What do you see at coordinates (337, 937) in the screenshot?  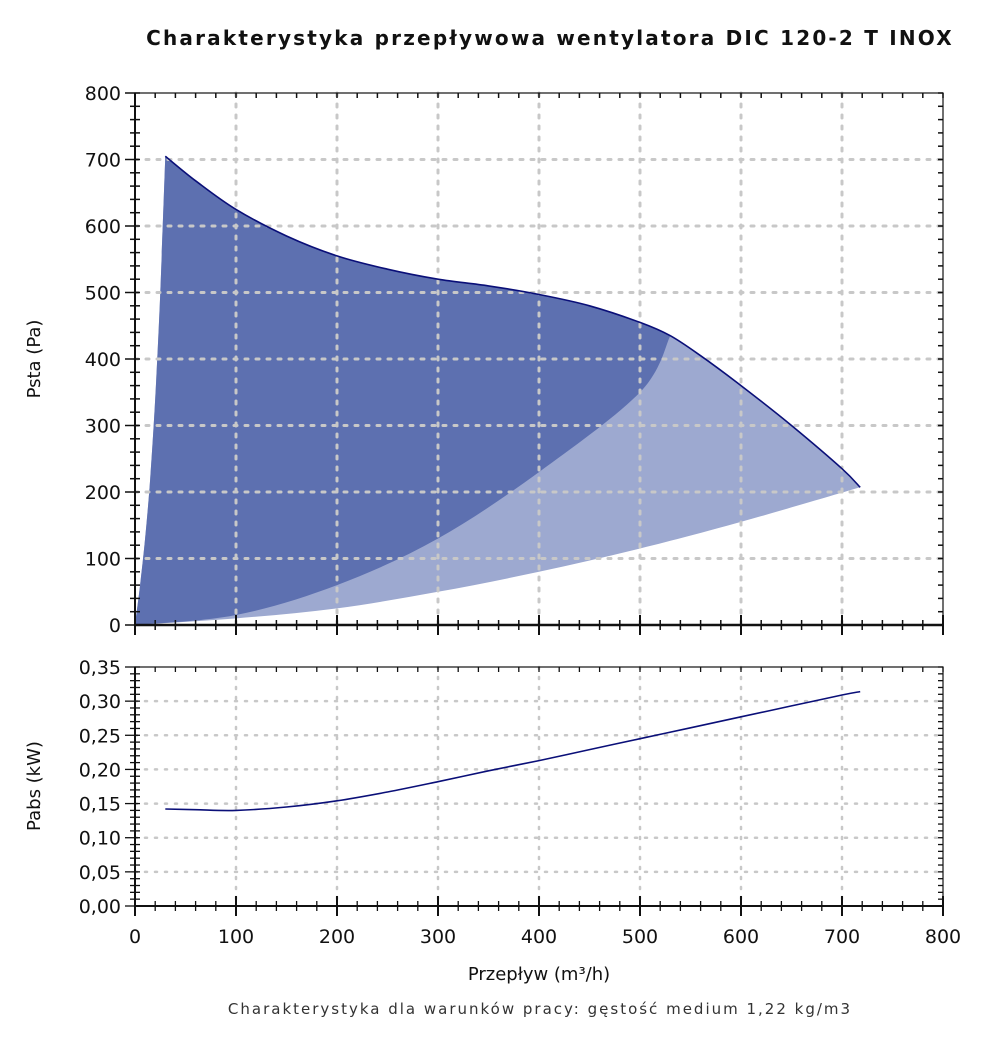 I see `x-tick-label: 200` at bounding box center [337, 937].